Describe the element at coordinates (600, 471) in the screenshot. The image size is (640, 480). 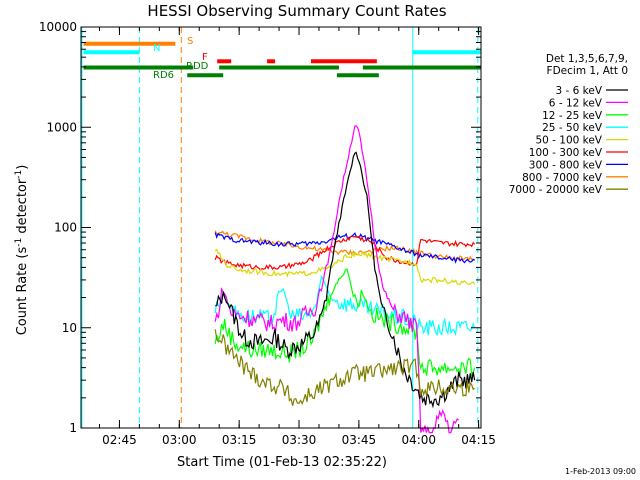
I see `footer-timestamp: 1-Feb-2013 09:00` at that location.